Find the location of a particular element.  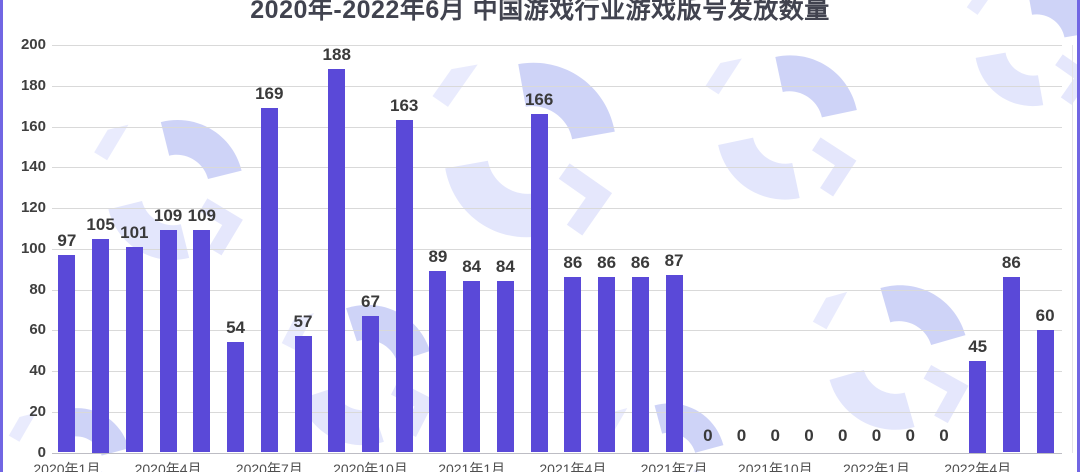

x-axis-tick: 2020年7月 is located at coordinates (269, 466).